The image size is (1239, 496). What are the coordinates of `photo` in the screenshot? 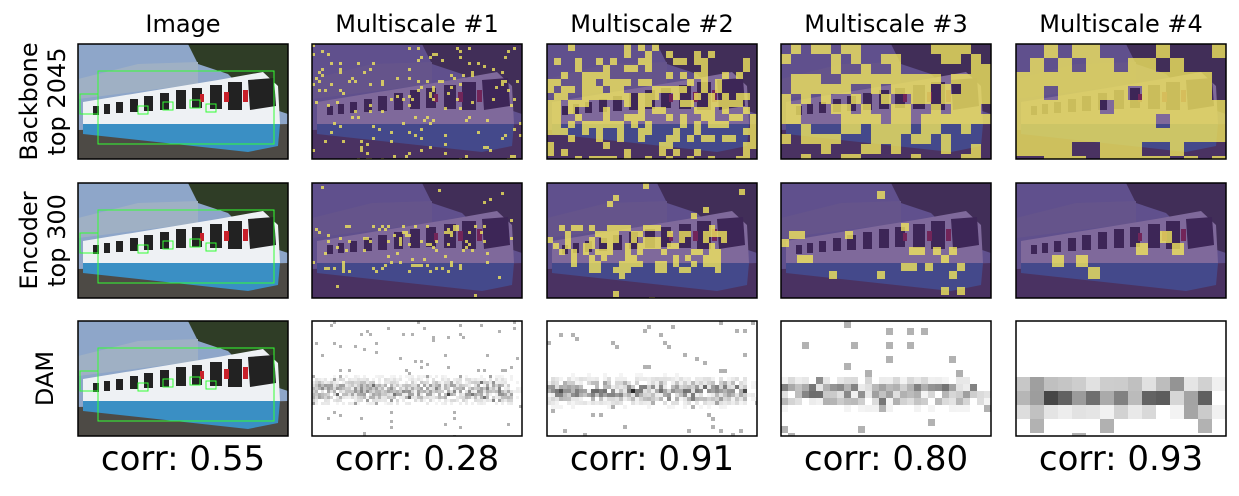 It's located at (183, 101).